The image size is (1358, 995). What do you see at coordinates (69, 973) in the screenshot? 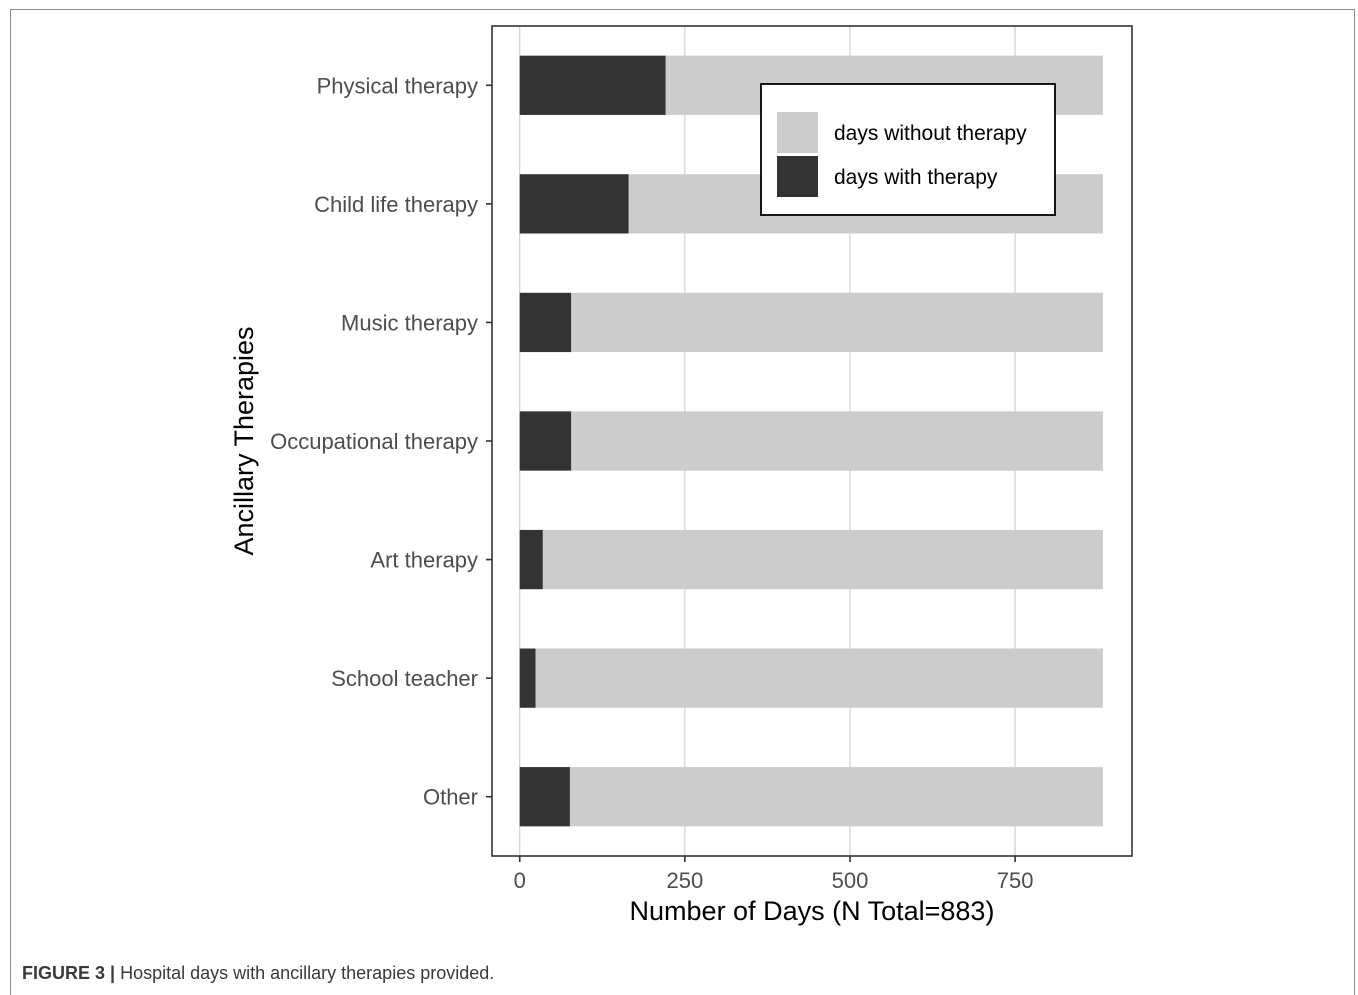
I see `caption-label: FIGURE 3 |` at bounding box center [69, 973].